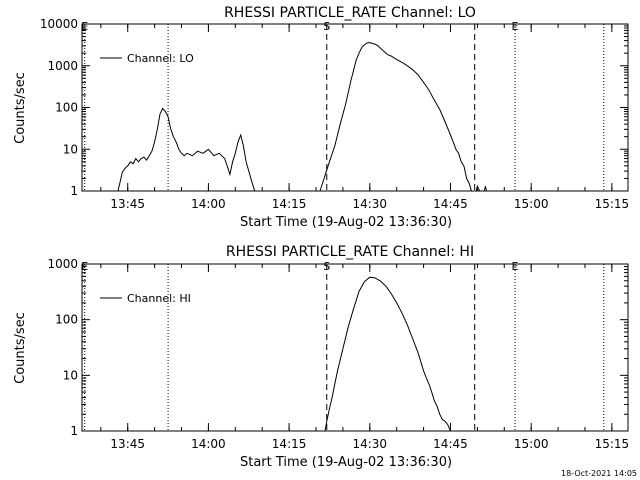 This screenshot has width=640, height=480. I want to click on legend-entry: Channel: HI, so click(159, 298).